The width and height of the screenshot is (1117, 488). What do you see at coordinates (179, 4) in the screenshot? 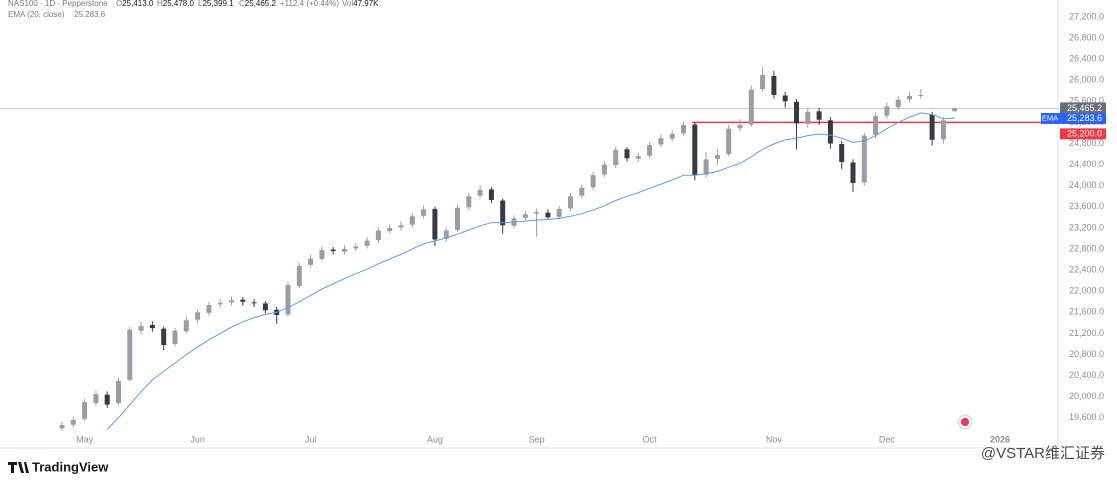
I see `legend-ohlc-value: 25,478.0` at bounding box center [179, 4].